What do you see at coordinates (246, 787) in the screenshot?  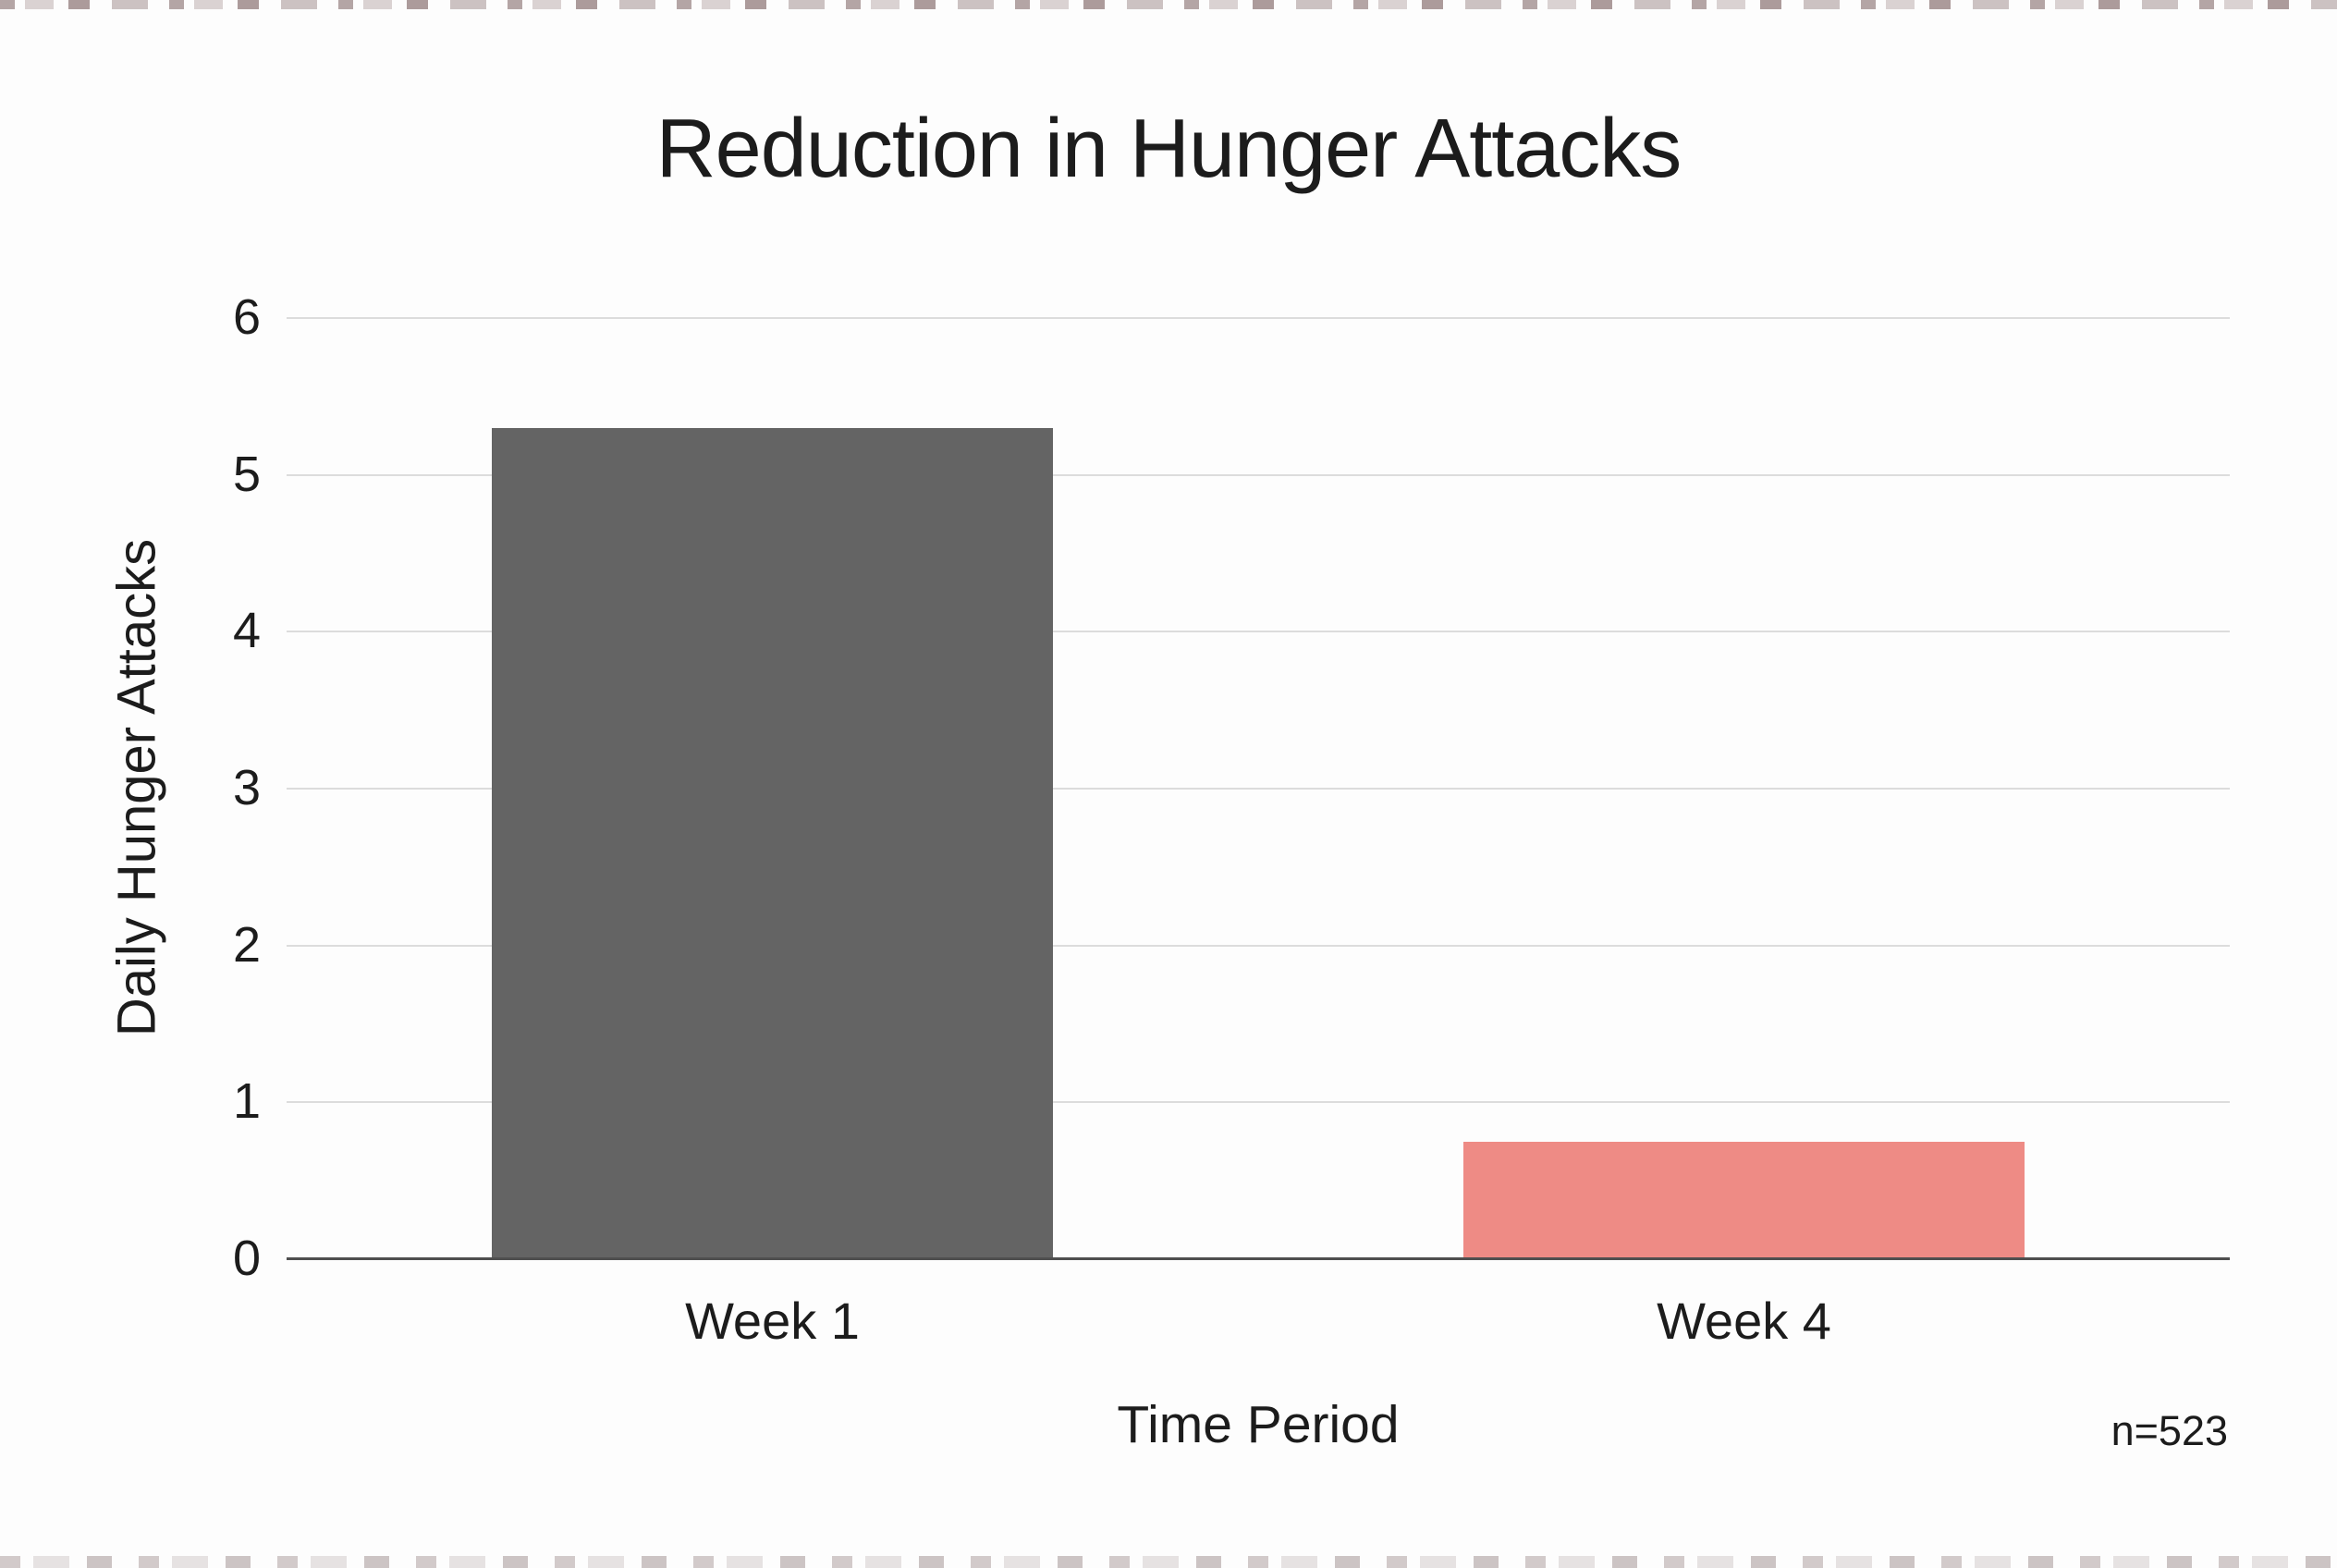 I see `y-tick-label: 3` at bounding box center [246, 787].